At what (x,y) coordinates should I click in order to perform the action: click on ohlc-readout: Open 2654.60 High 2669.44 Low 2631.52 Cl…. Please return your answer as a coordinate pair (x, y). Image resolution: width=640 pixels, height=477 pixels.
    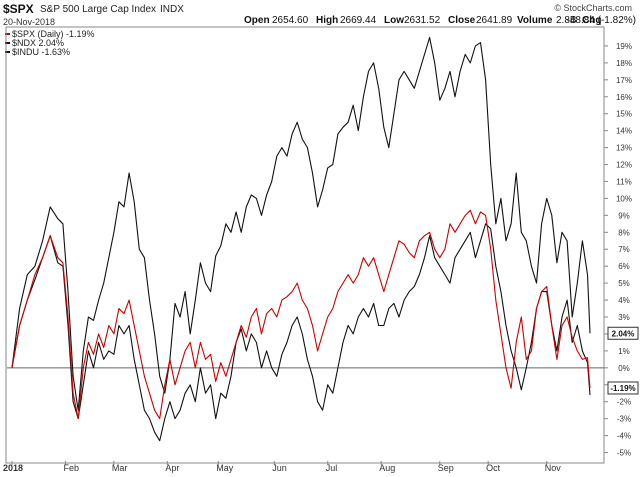
    Looking at the image, I should click on (440, 20).